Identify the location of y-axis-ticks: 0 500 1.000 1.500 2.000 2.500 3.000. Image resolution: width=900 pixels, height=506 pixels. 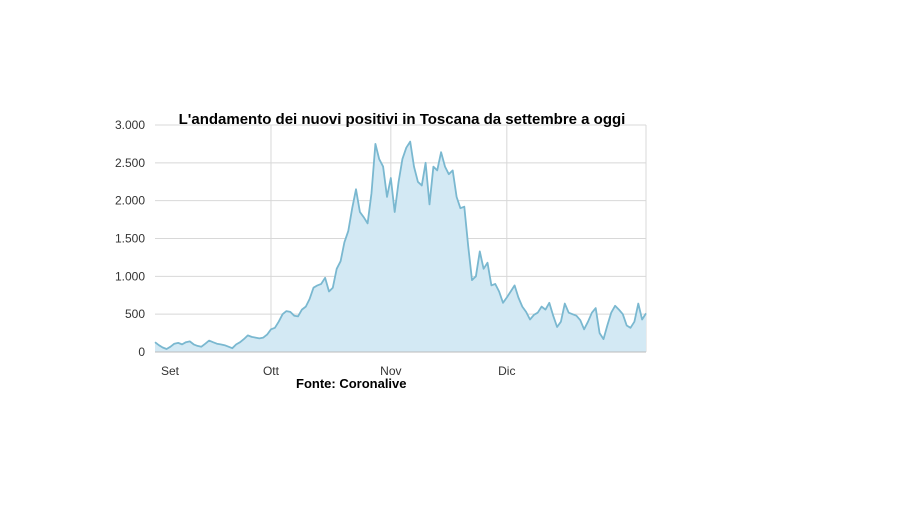
(130, 238).